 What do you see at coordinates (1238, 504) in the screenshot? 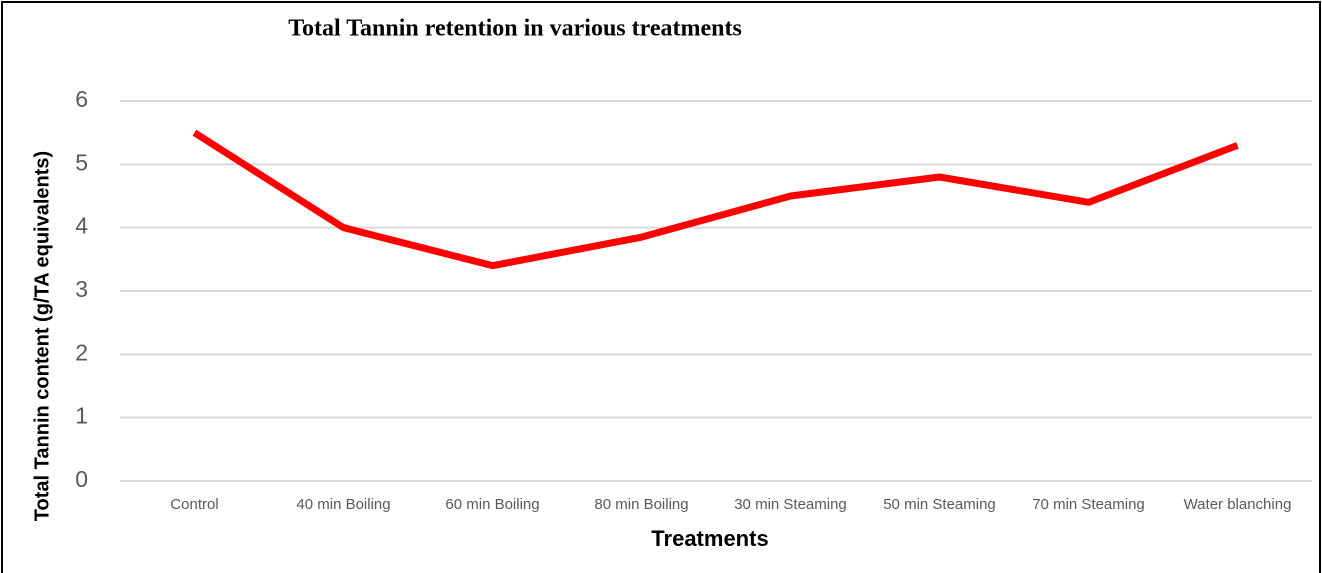
I see `x-tick-label: Water blanching` at bounding box center [1238, 504].